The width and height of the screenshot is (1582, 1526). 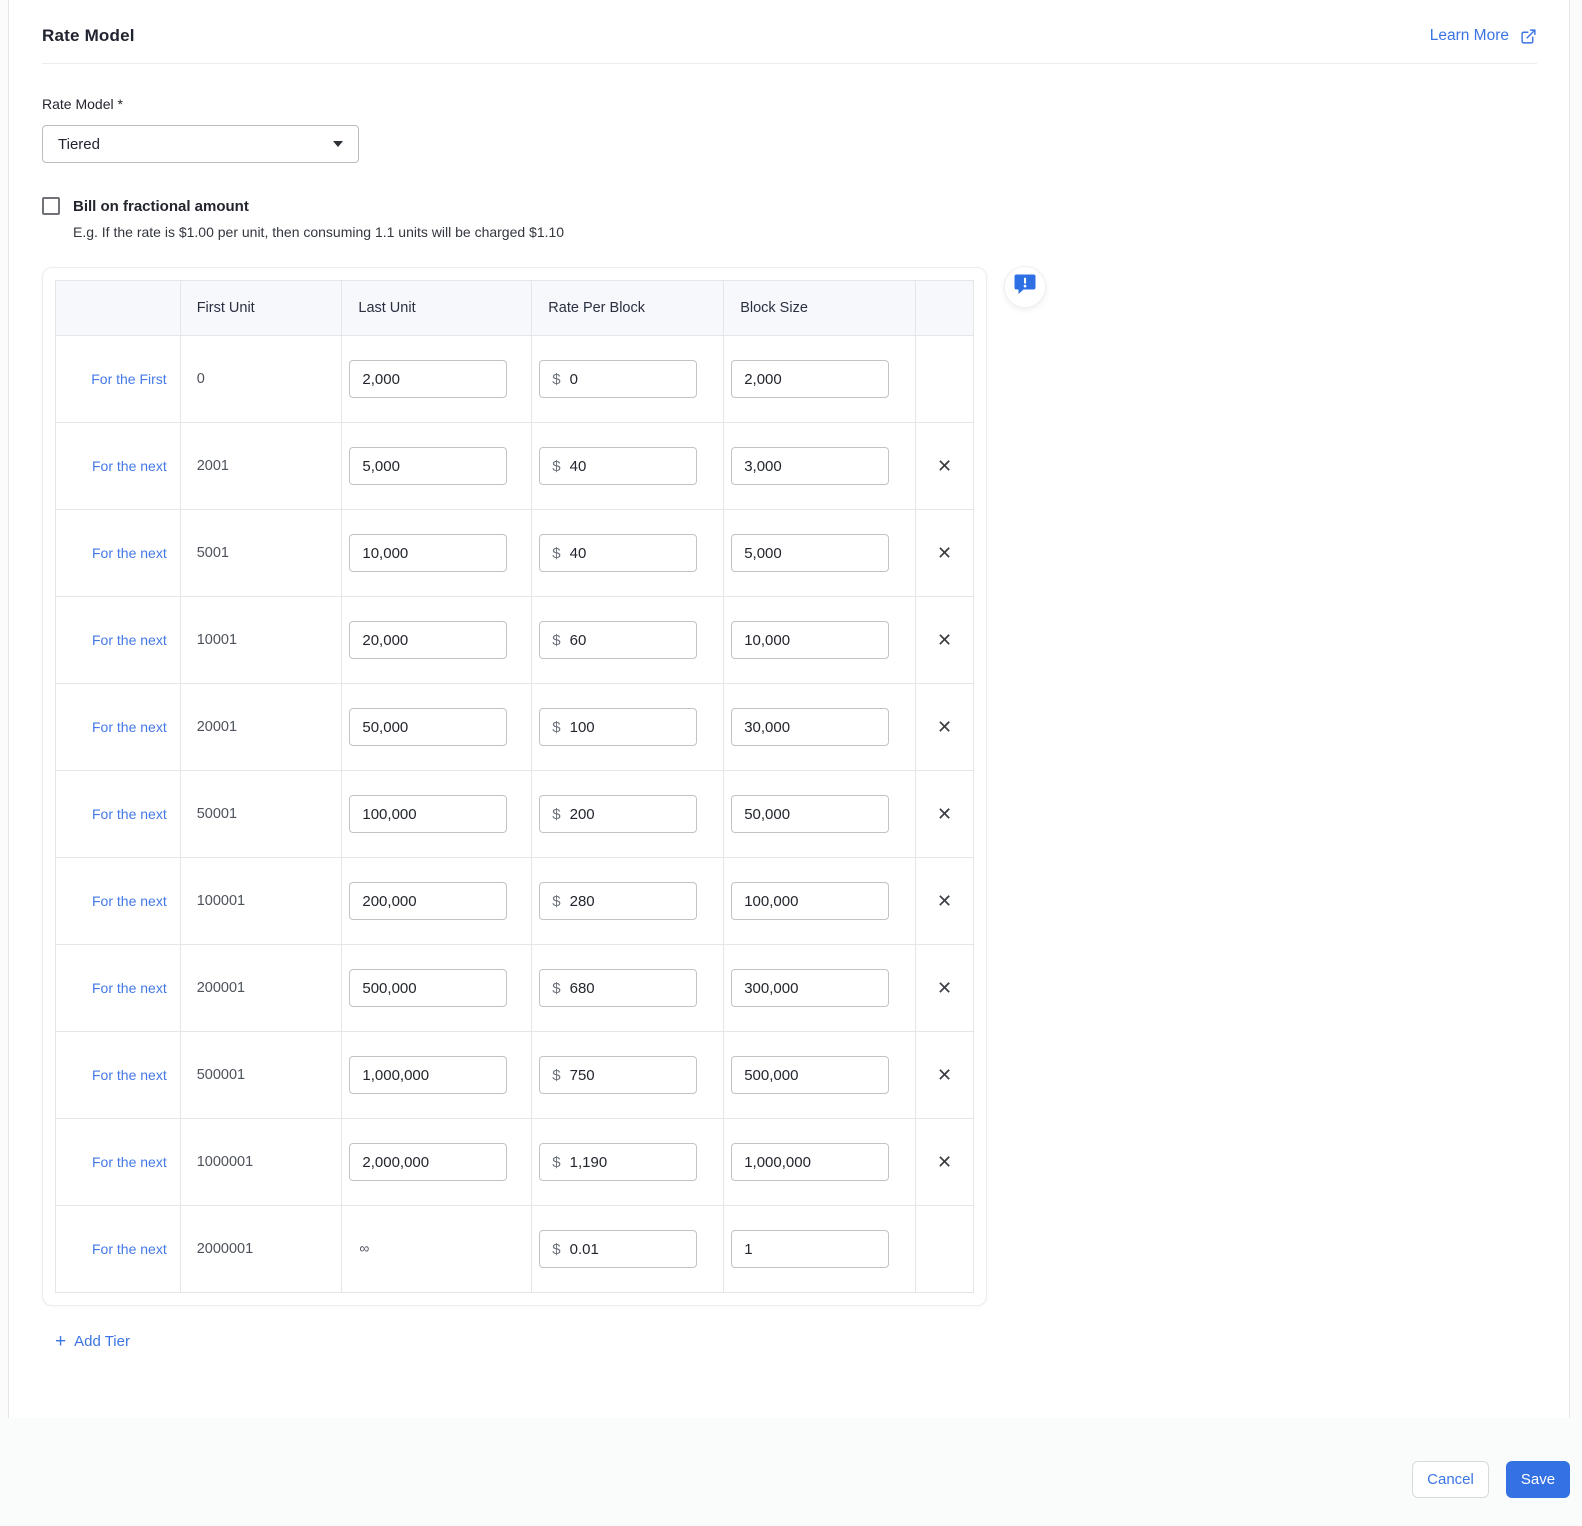 What do you see at coordinates (437, 308) in the screenshot?
I see `header-last-unit: Last Unit` at bounding box center [437, 308].